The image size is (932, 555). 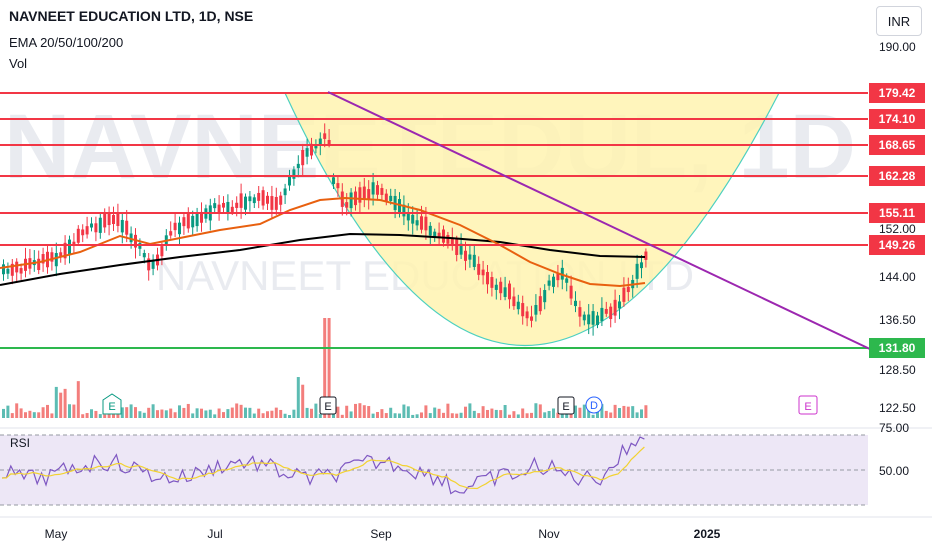 I want to click on price-level-label: 162.28, so click(x=897, y=176).